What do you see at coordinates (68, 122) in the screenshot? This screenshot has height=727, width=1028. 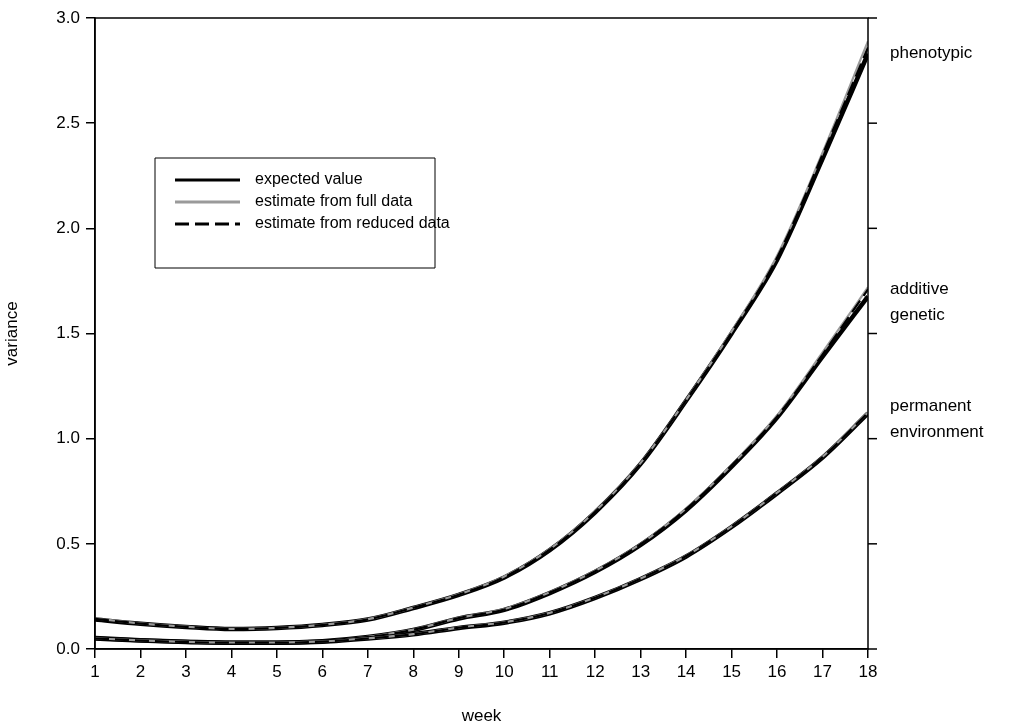 I see `y-tick-label: 2.5` at bounding box center [68, 122].